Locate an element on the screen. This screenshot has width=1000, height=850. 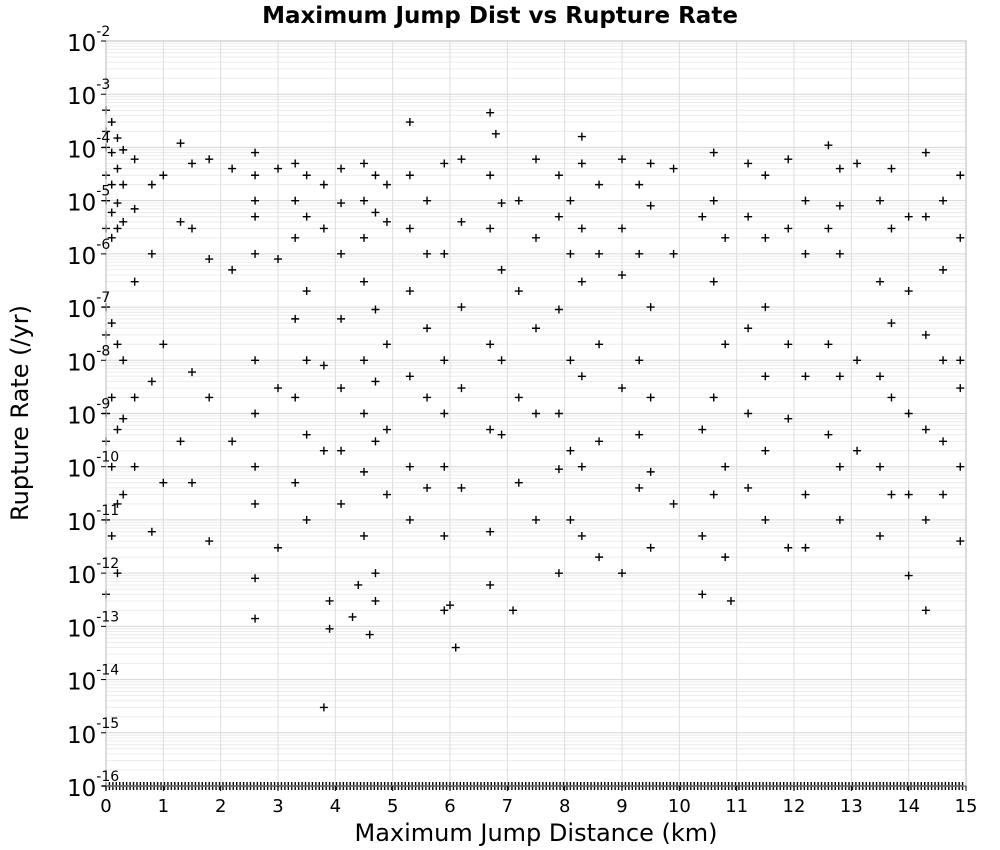
x-tick-label: 9 is located at coordinates (621, 806).